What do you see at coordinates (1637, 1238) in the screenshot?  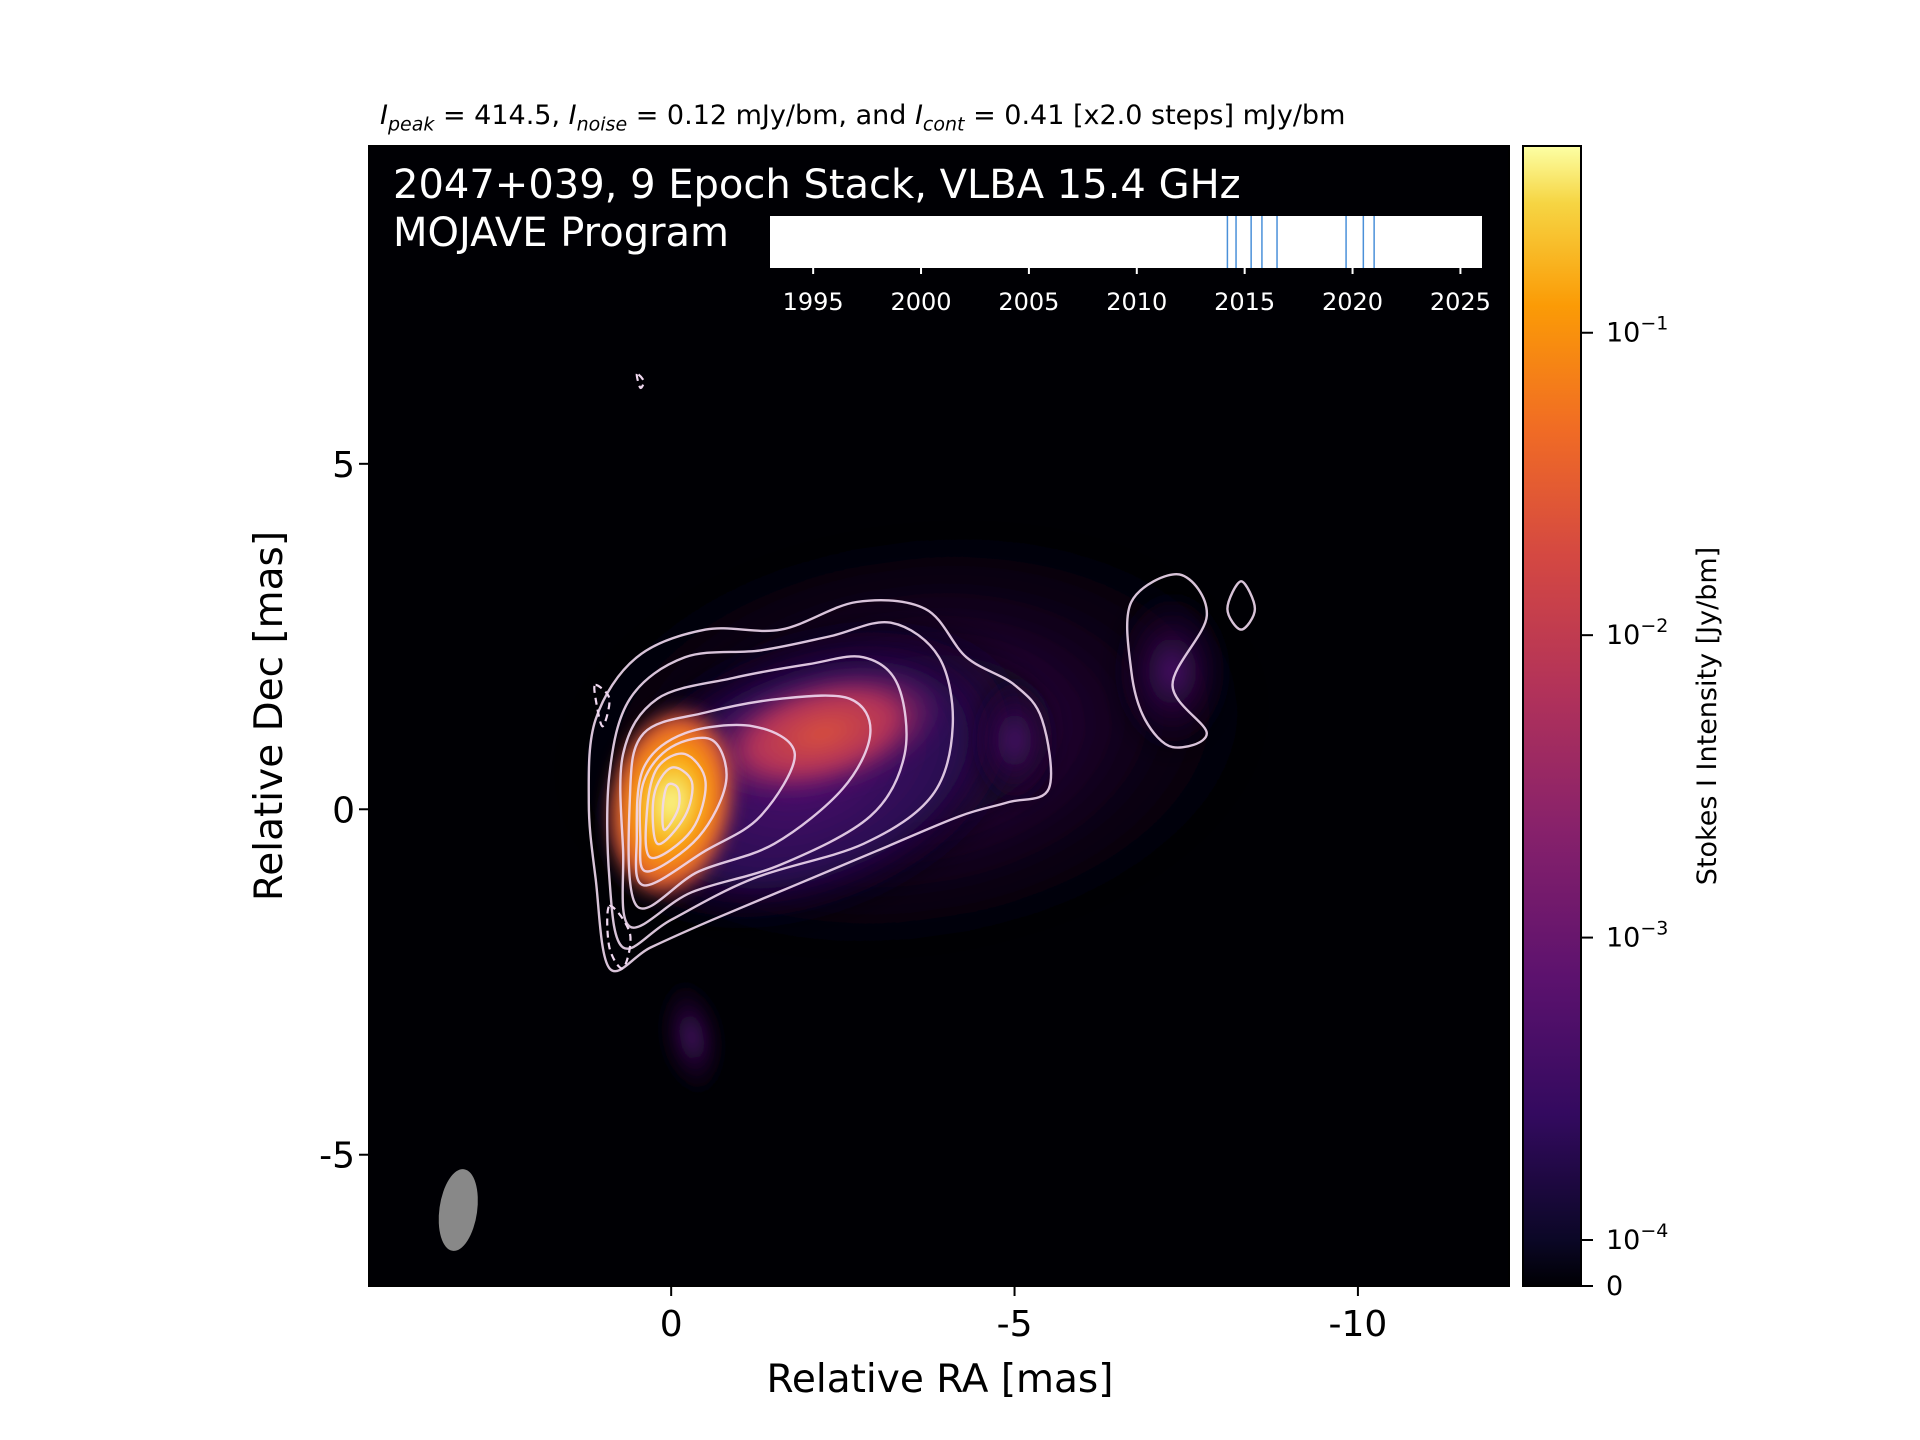 I see `colorbar-tick-label: 10⁻⁴` at bounding box center [1637, 1238].